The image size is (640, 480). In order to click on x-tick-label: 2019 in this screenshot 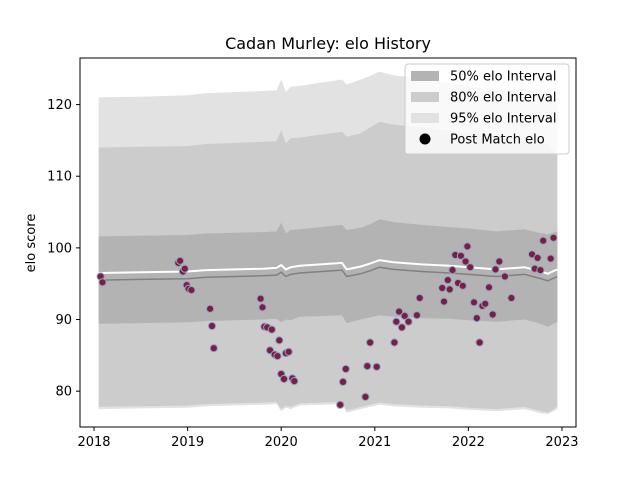, I will do `click(187, 442)`.